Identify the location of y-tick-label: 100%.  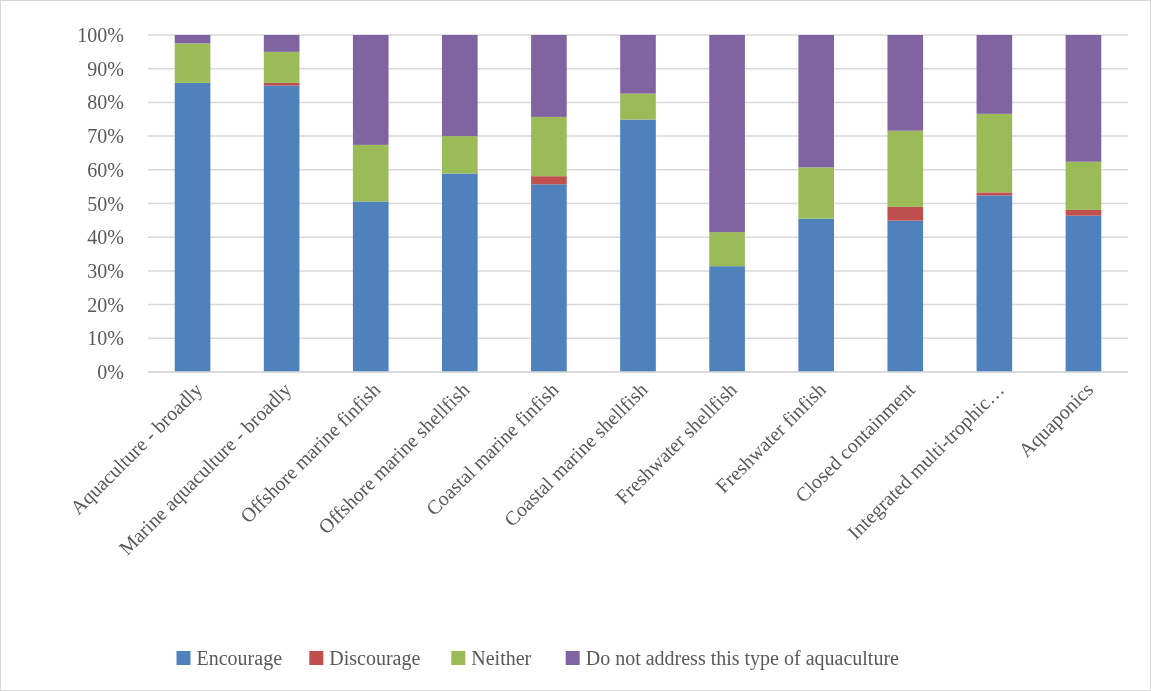
(100, 35).